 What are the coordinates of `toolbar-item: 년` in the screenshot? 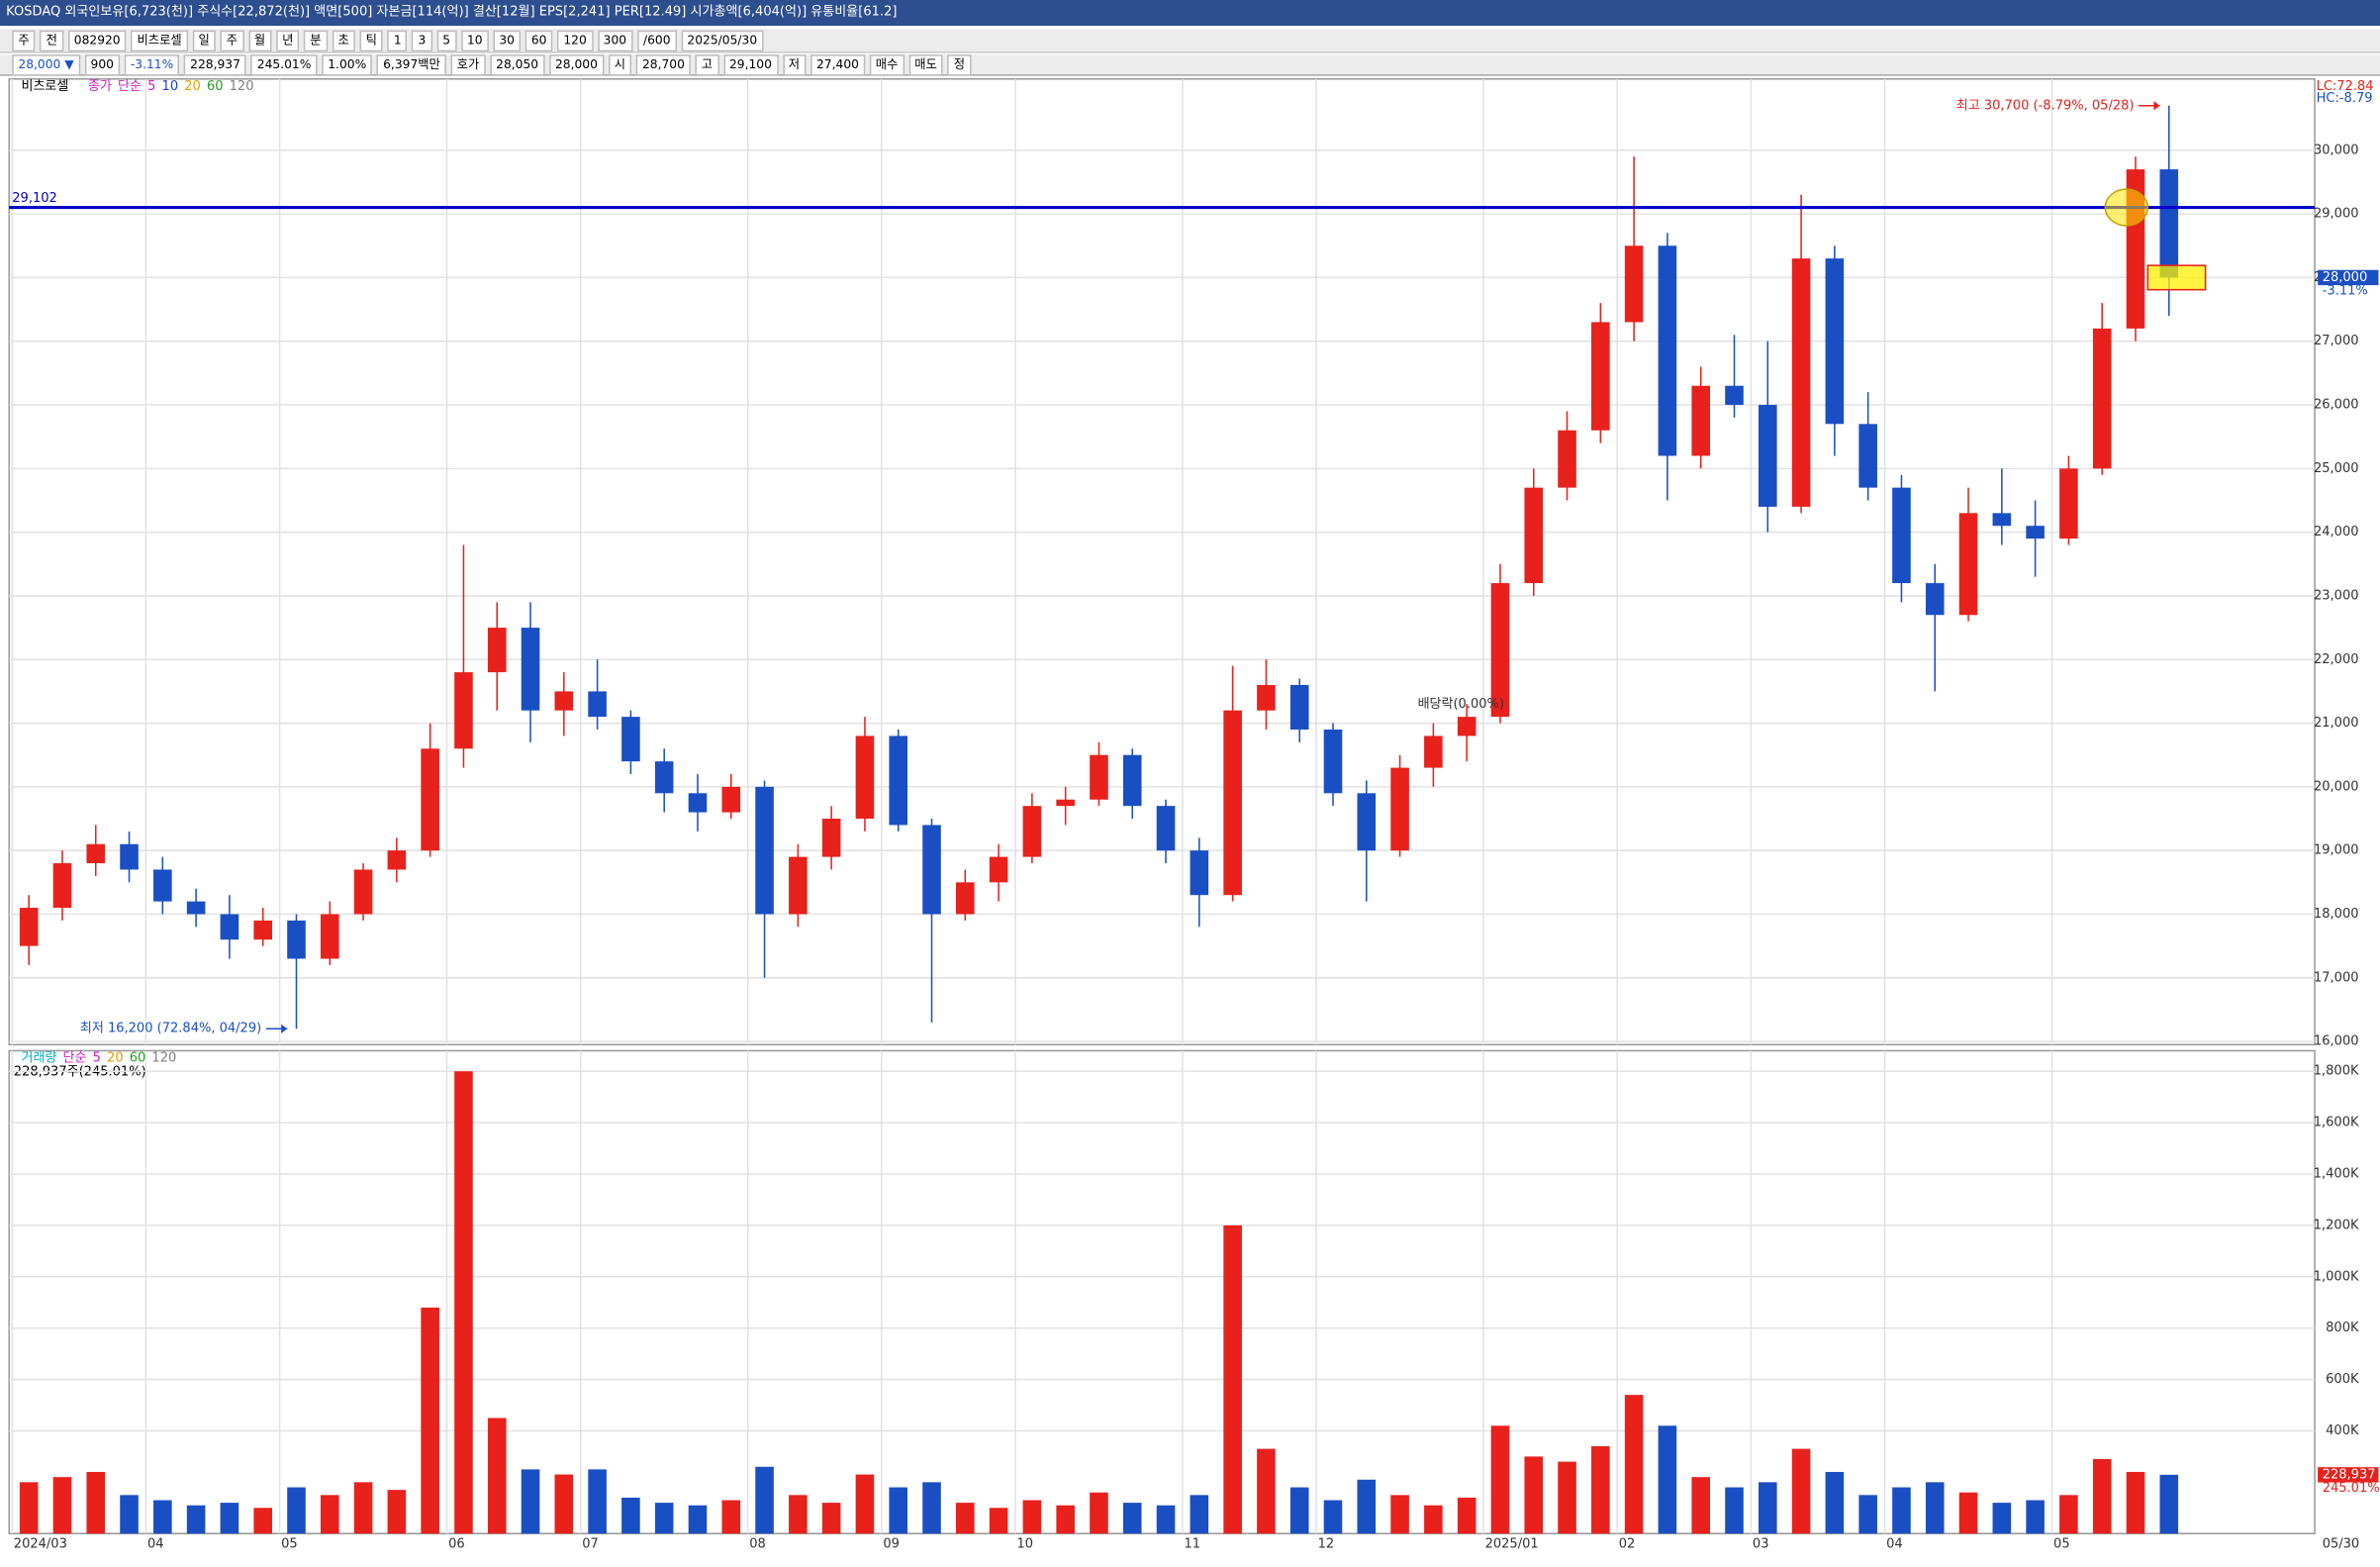 It's located at (287, 40).